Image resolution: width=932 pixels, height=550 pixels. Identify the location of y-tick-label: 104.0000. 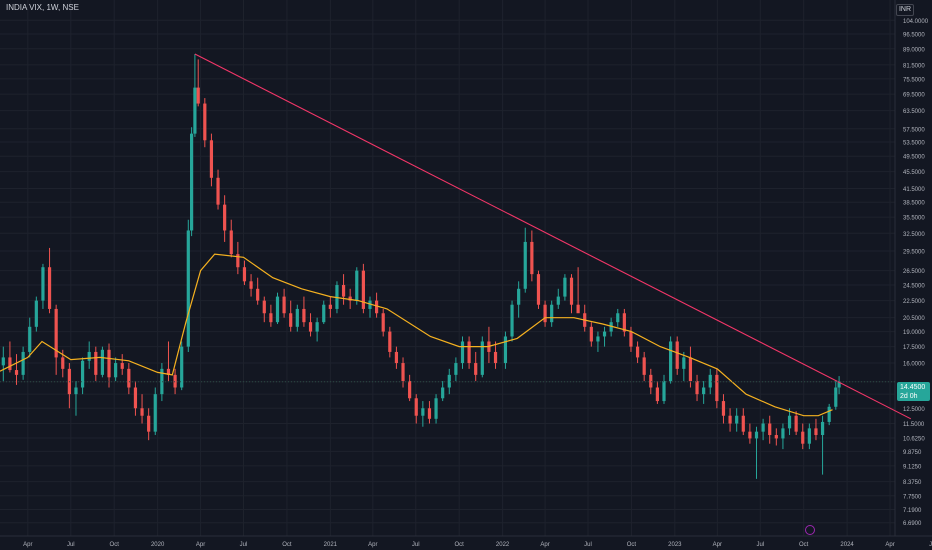
(916, 22).